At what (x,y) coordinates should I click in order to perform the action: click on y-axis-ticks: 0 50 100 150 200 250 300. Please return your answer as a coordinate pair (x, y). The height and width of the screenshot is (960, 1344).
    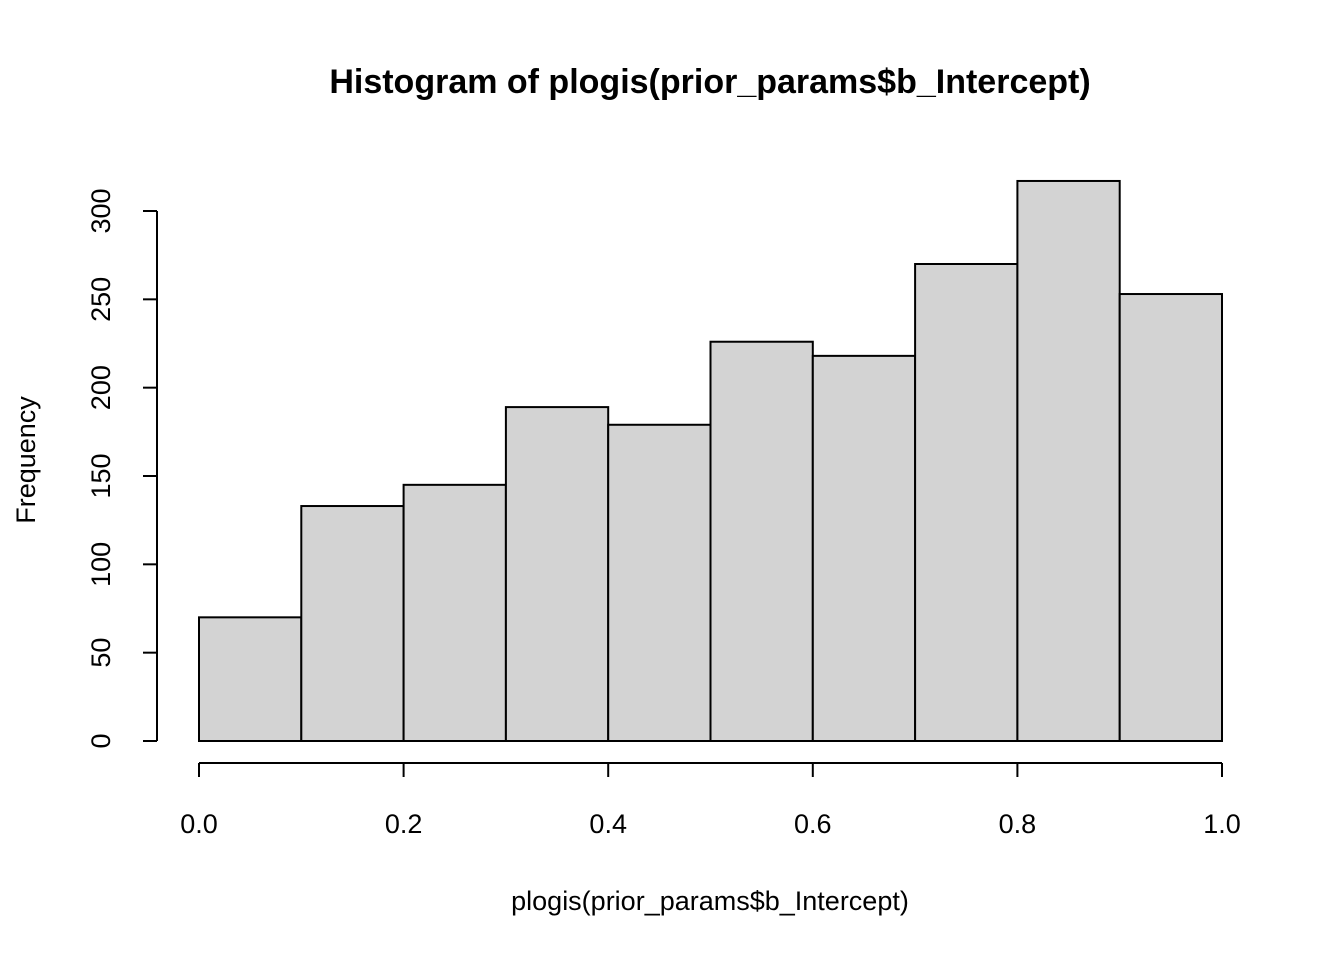
    Looking at the image, I should click on (121, 468).